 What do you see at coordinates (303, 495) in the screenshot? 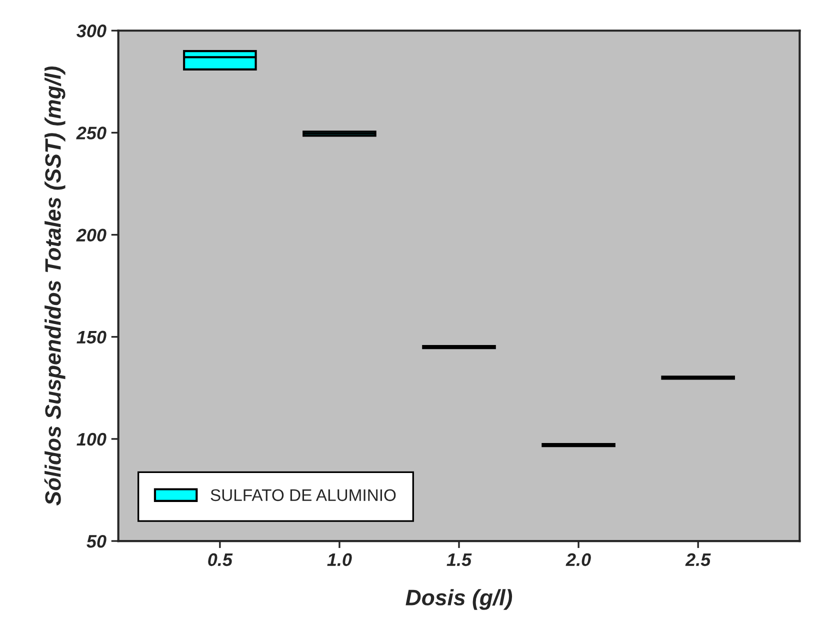
I see `legend-label: SULFATO DE ALUMINIO` at bounding box center [303, 495].